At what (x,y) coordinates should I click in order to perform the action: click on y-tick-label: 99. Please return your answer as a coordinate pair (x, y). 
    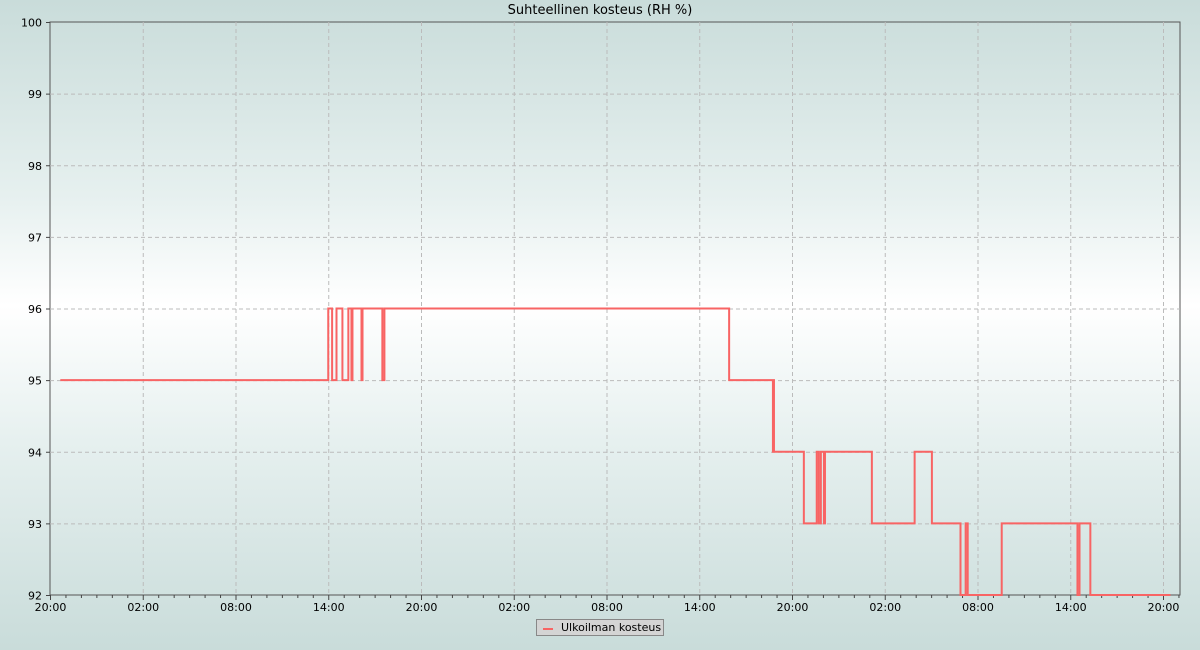
    Looking at the image, I should click on (35, 94).